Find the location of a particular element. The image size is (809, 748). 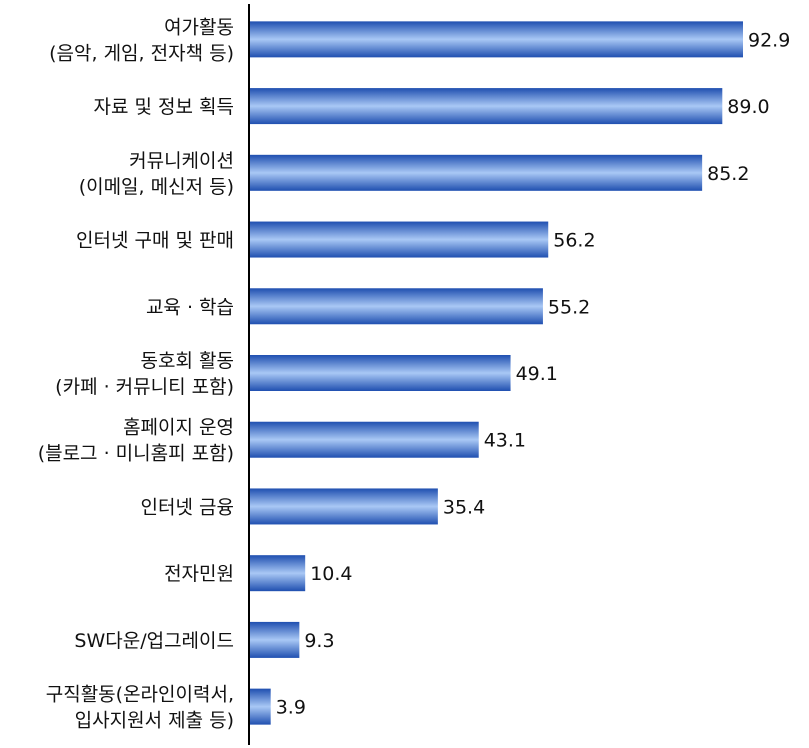

category-label: (블로그 · 미니홈피 포함) is located at coordinates (136, 454).